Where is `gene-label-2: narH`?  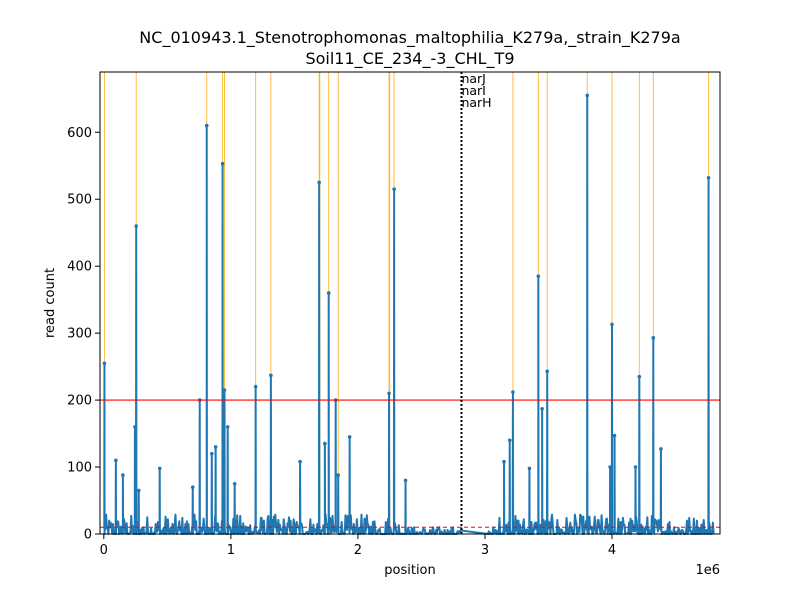 gene-label-2: narH is located at coordinates (476, 102).